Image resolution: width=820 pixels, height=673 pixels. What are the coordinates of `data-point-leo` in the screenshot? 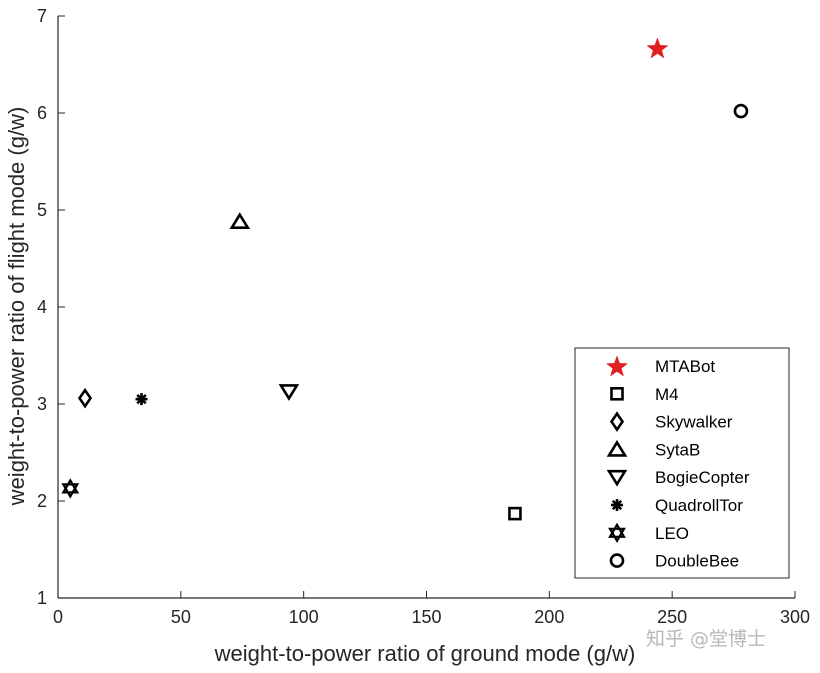 It's located at (70, 488).